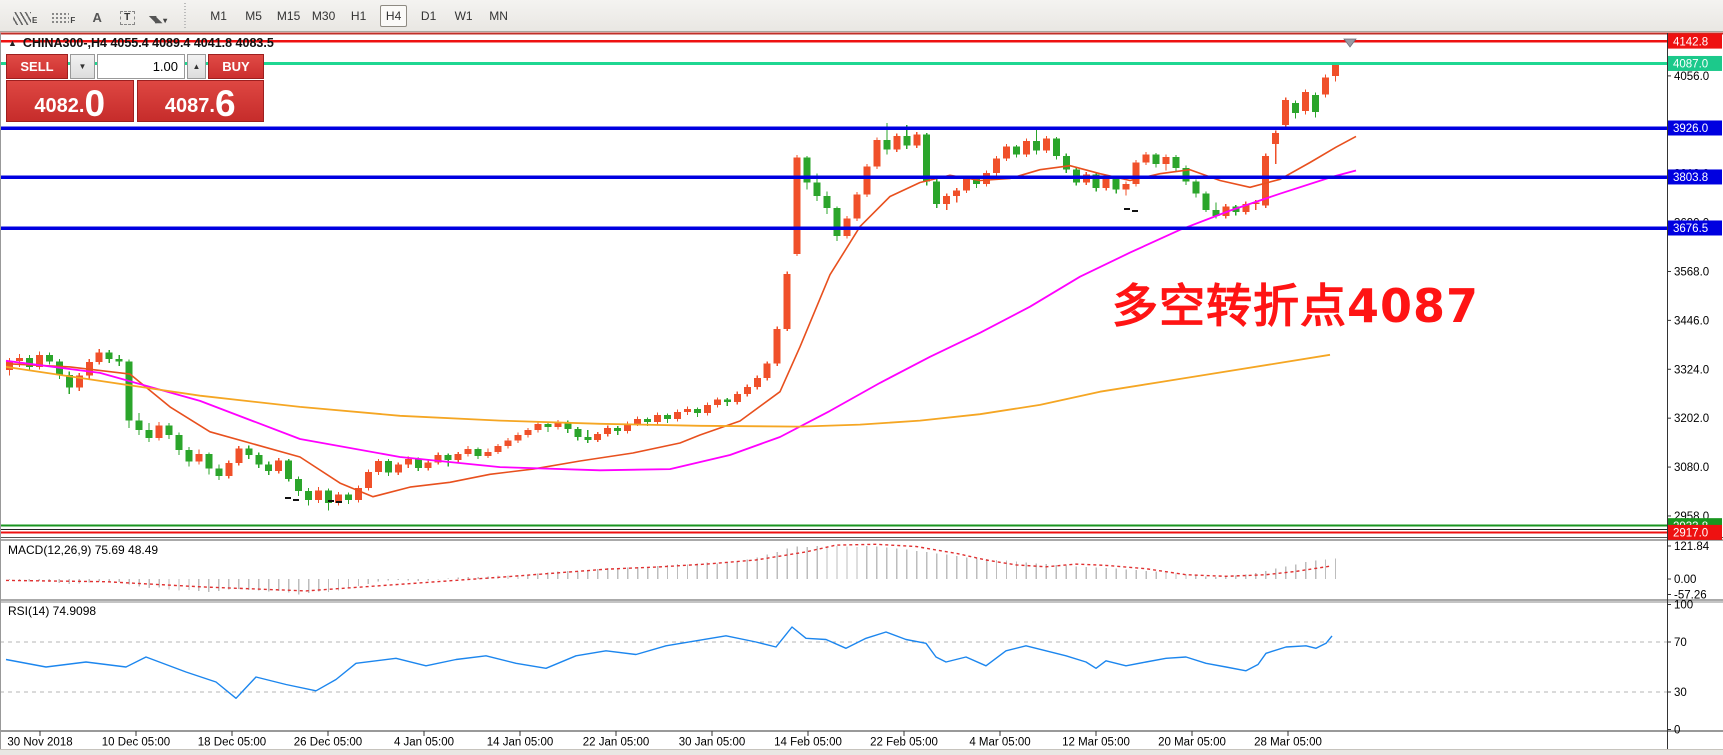 The image size is (1723, 755). I want to click on svg-text: 2917.0, so click(1690, 534).